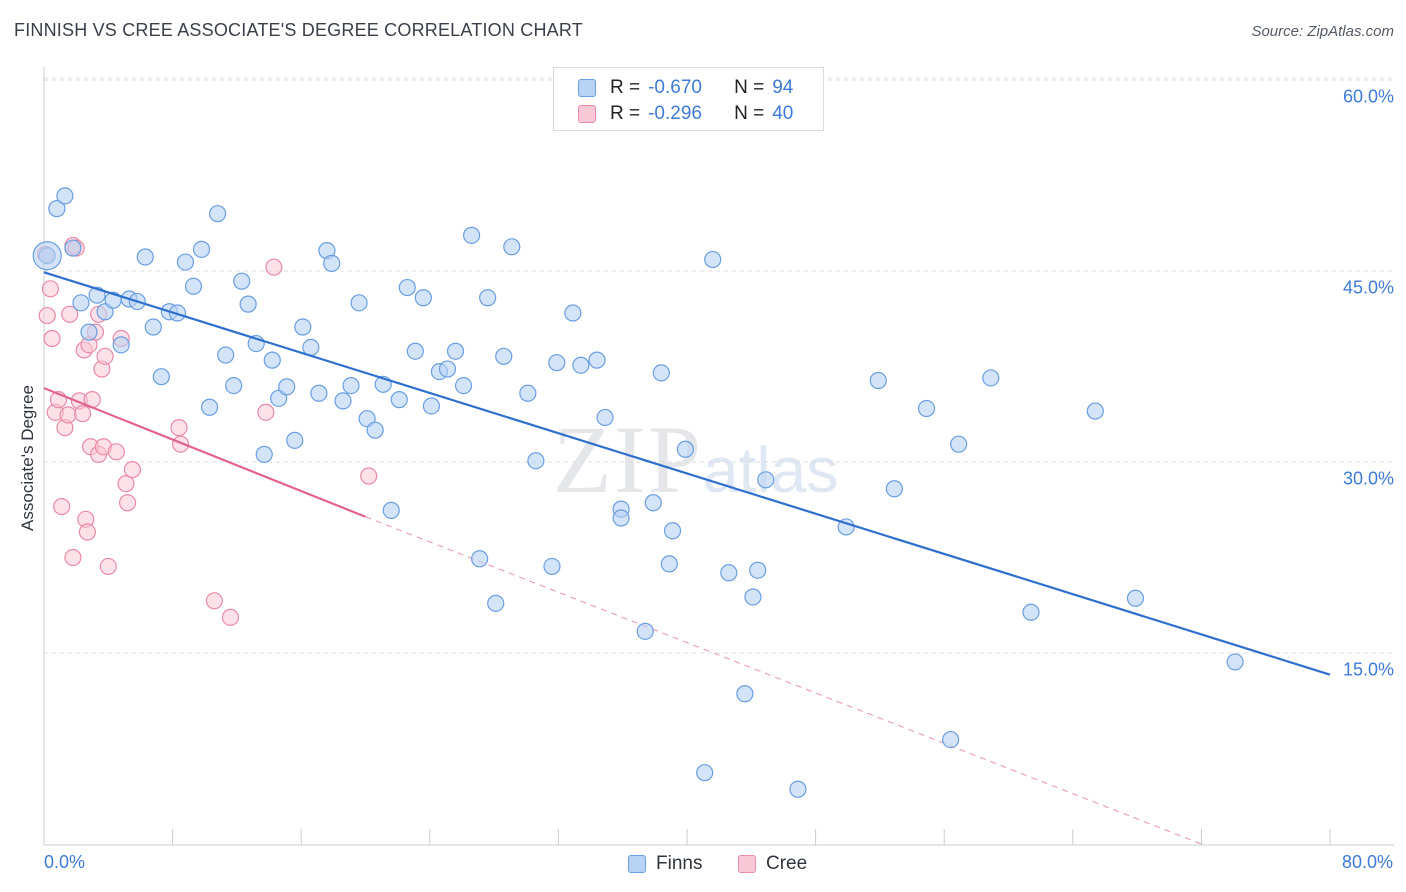  What do you see at coordinates (1368, 287) in the screenshot?
I see `y-tick-label: 45.0%` at bounding box center [1368, 287].